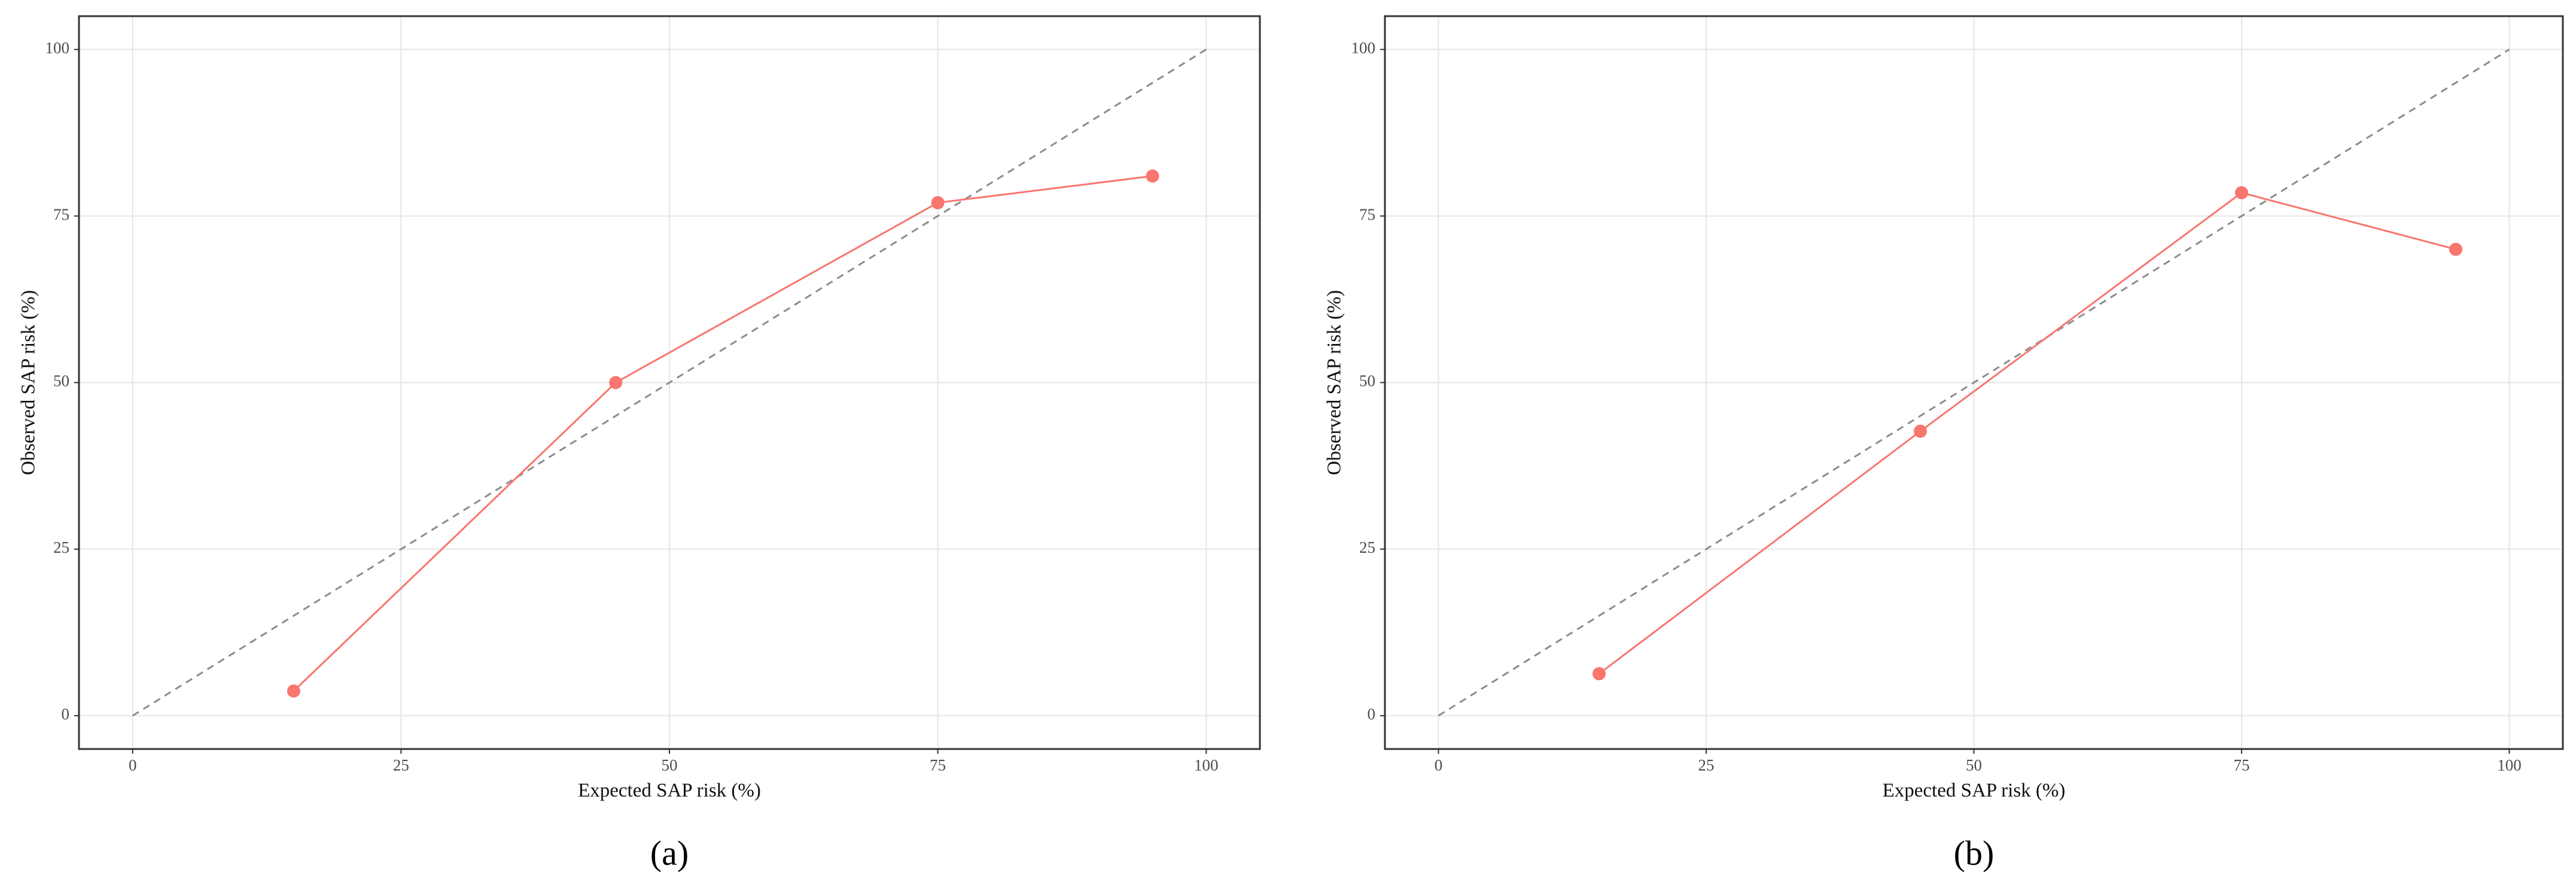  I want to click on panel-caption: (a), so click(669, 852).